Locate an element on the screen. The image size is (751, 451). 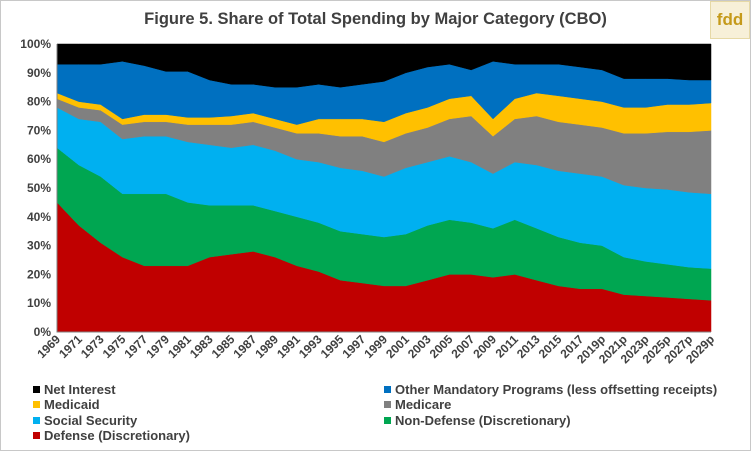
x-tick-label: 2003 is located at coordinates (419, 346).